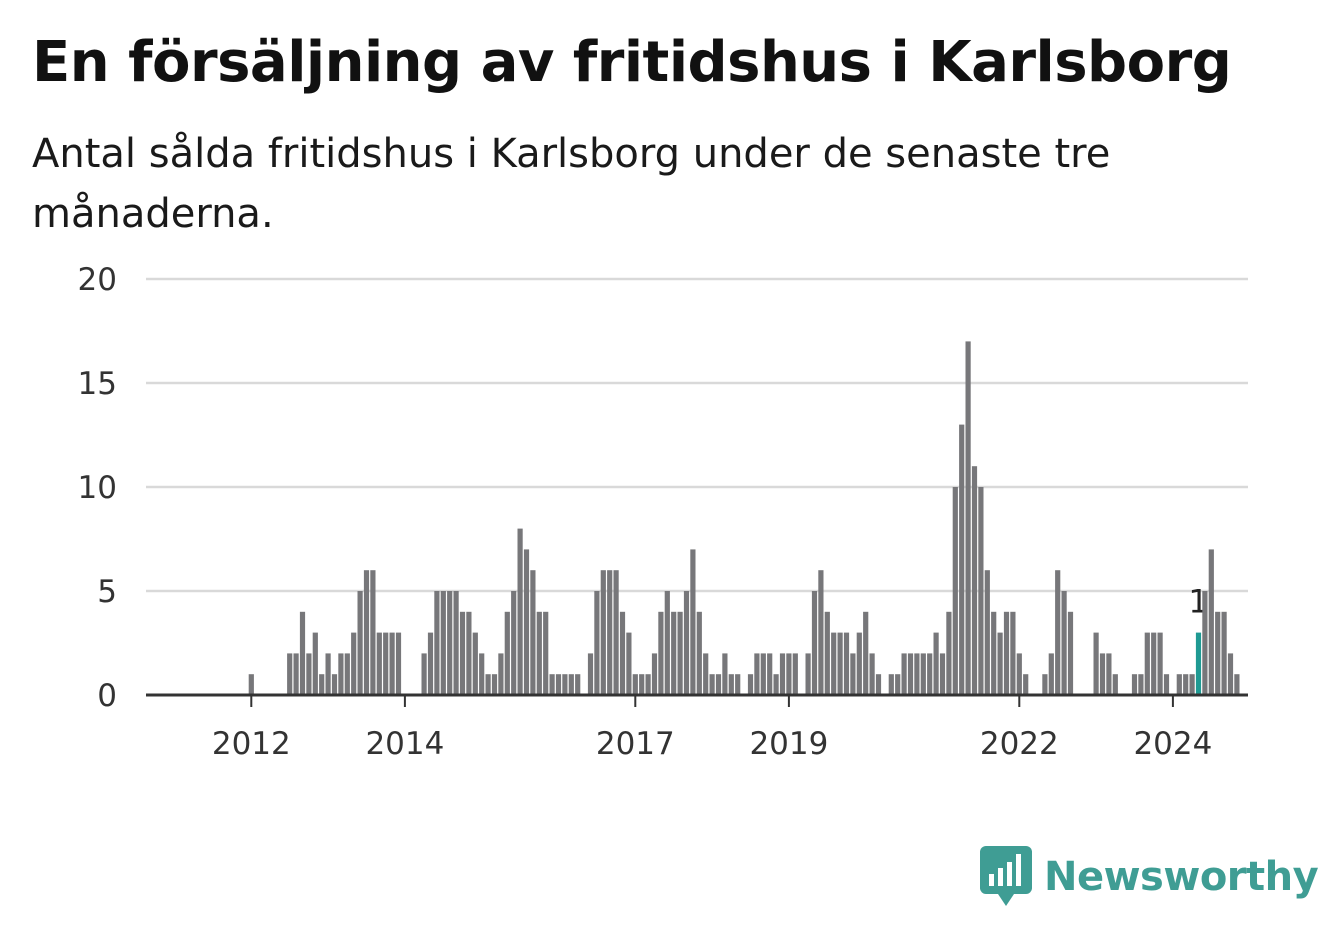 The height and width of the screenshot is (939, 1322). What do you see at coordinates (1181, 877) in the screenshot?
I see `brand-name: Newsworthy` at bounding box center [1181, 877].